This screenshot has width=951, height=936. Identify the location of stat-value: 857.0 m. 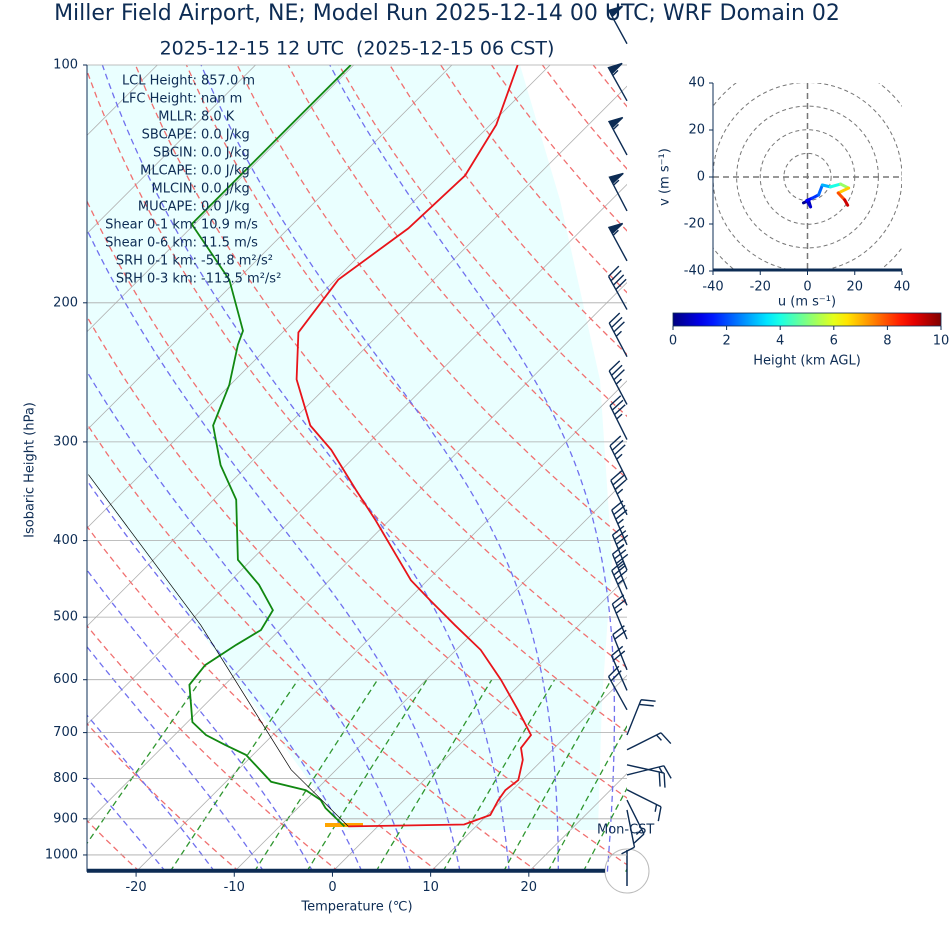
(228, 81).